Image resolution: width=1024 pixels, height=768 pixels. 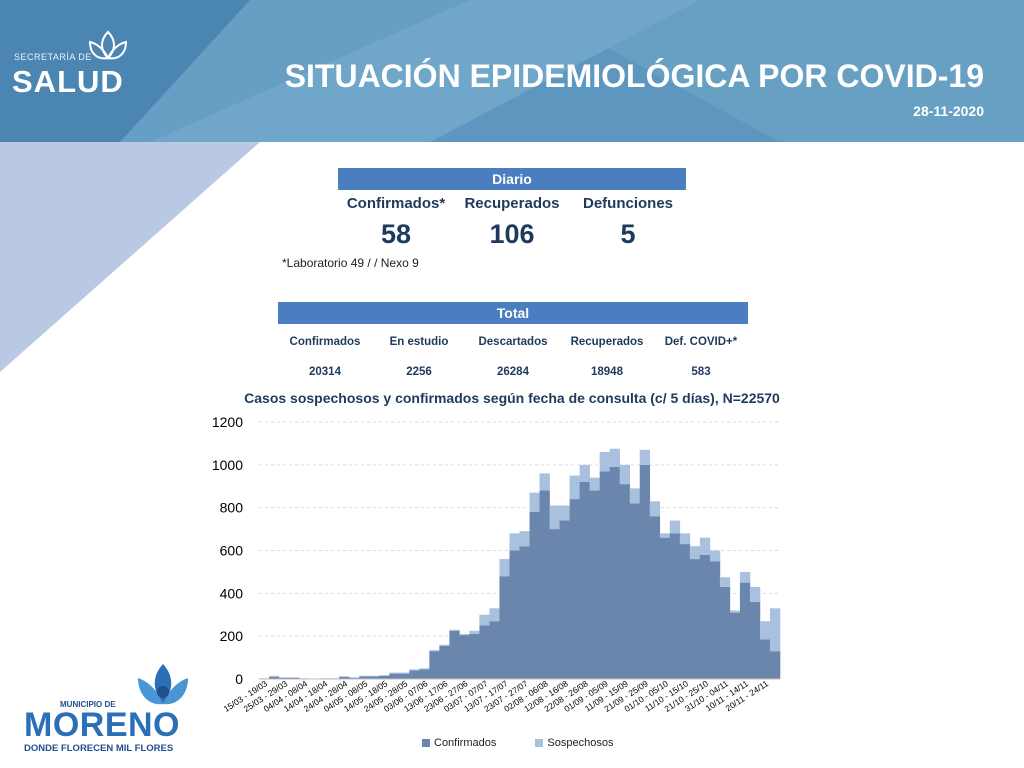 What do you see at coordinates (701, 372) in the screenshot?
I see `total-value-def-covid: 583` at bounding box center [701, 372].